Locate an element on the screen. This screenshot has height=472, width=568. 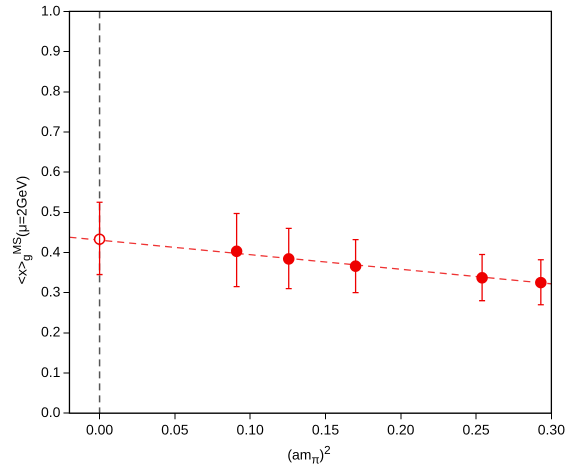
x-tick-label: 0.30 is located at coordinates (552, 429).